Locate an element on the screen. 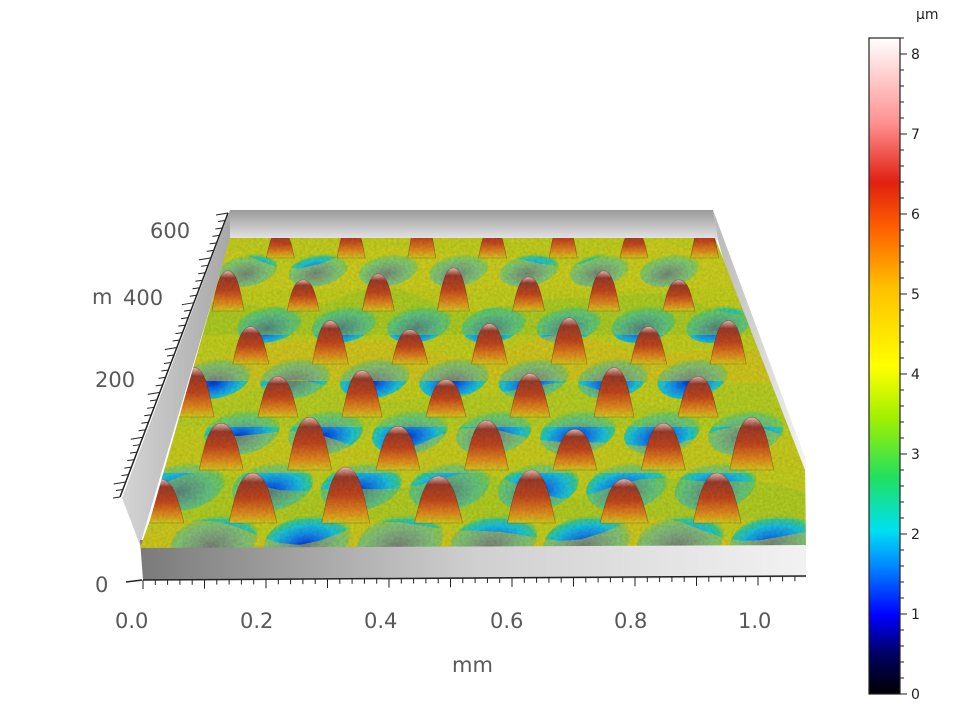 The height and width of the screenshot is (715, 976). colorbar-label: 3 is located at coordinates (915, 455).